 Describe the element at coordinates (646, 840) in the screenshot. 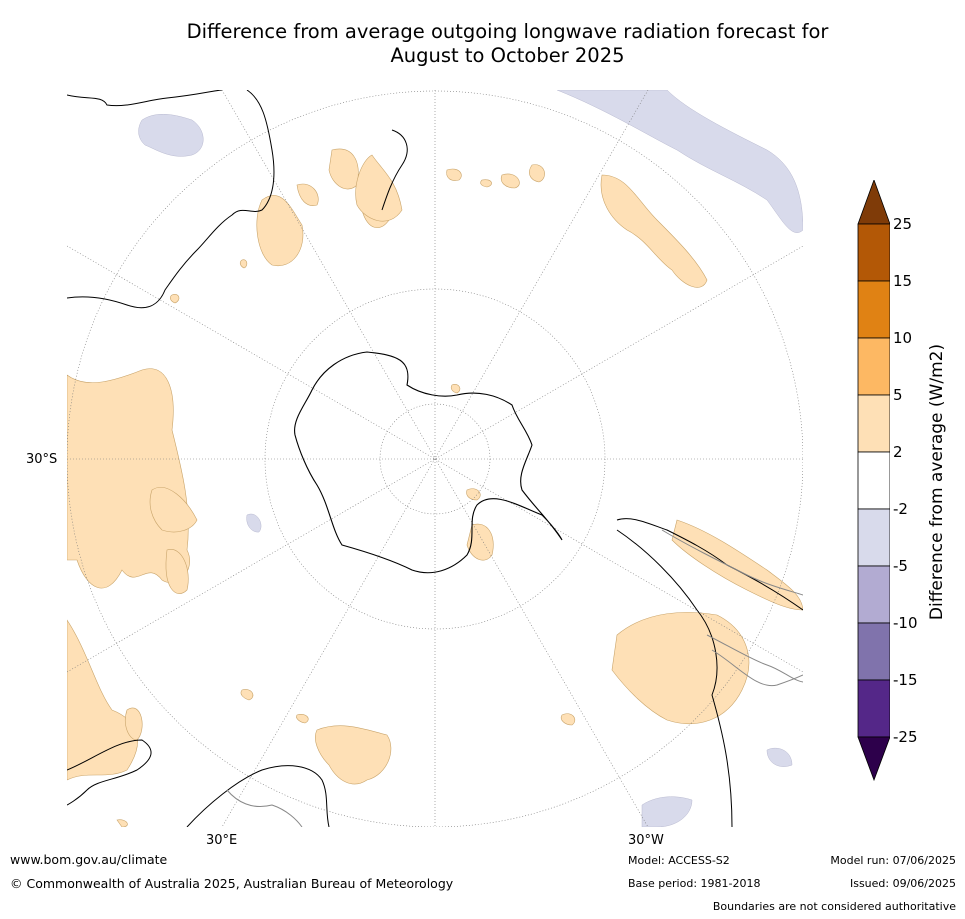

I see `lon-label-30w: 30°W` at that location.